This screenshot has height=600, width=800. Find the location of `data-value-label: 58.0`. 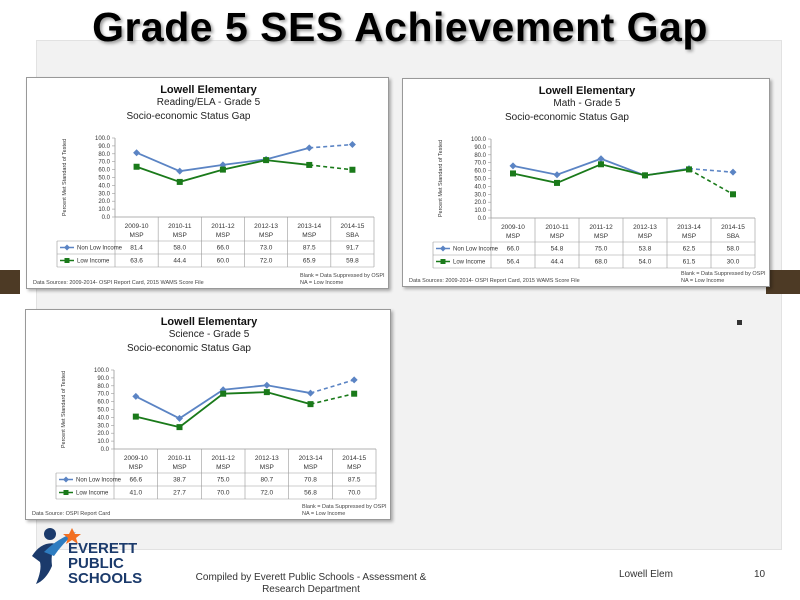

data-value-label: 58.0 is located at coordinates (179, 248).